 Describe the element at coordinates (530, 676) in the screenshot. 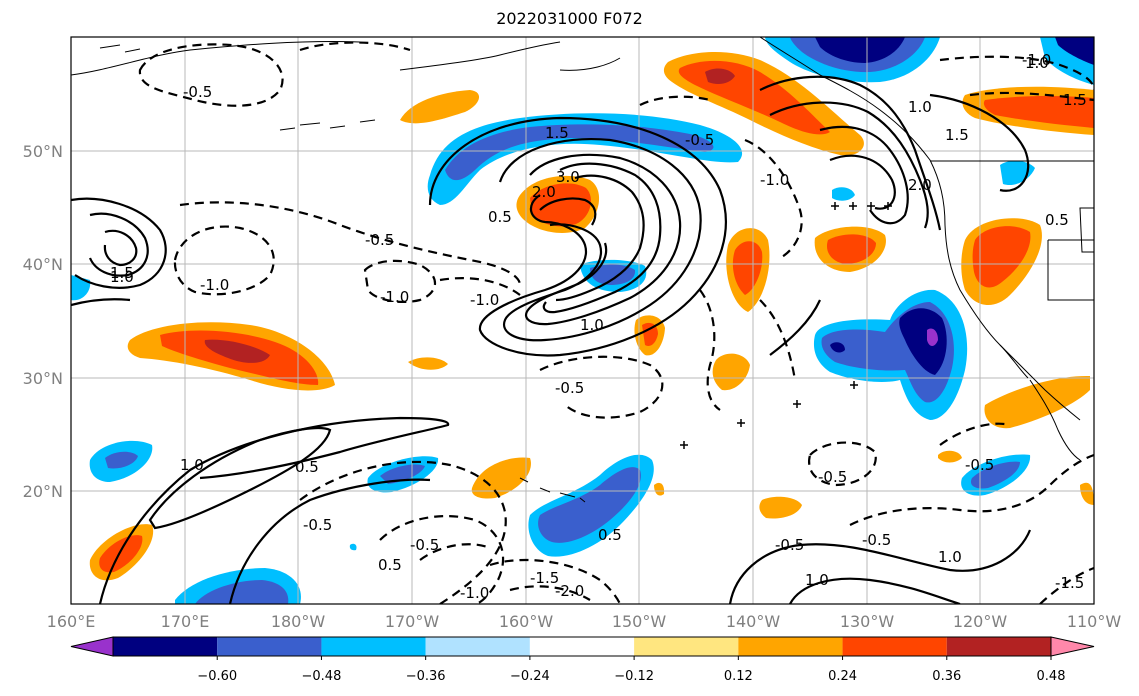

I see `colorbar-tick-label: −0.24` at that location.